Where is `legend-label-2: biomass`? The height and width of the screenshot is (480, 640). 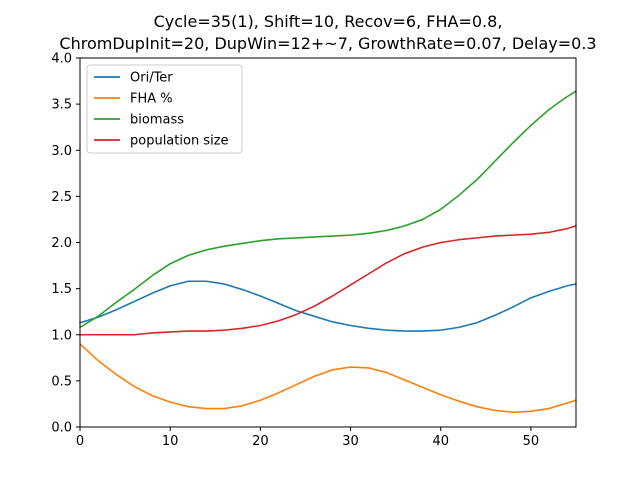 legend-label-2: biomass is located at coordinates (157, 120).